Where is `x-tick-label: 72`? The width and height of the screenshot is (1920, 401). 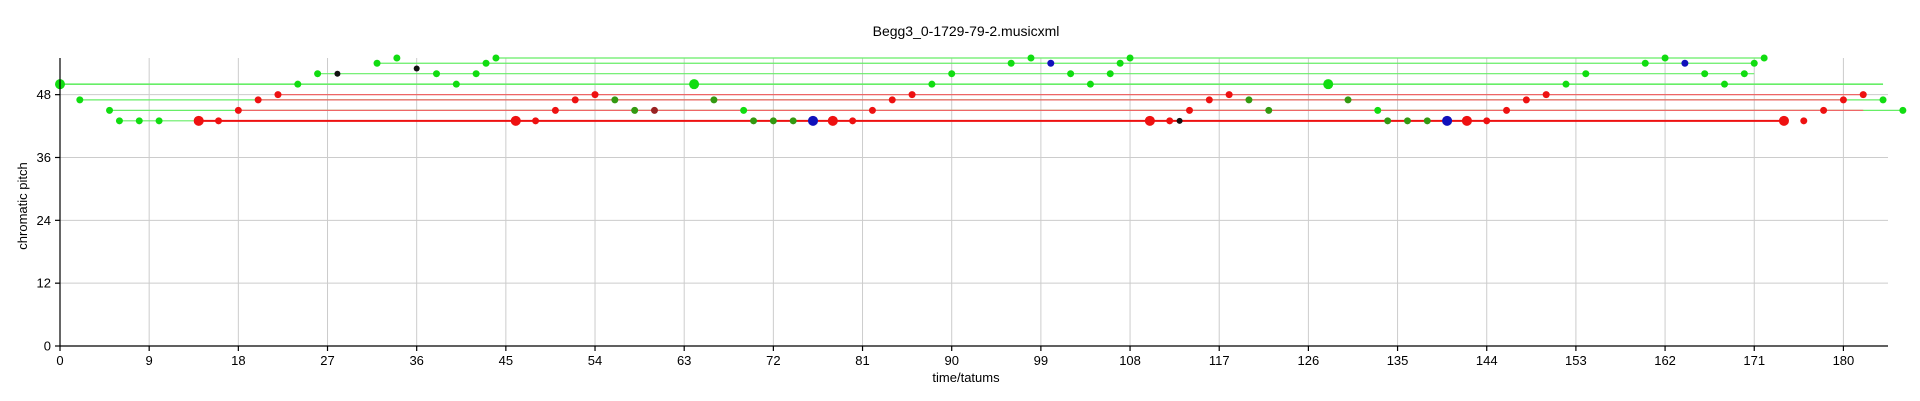 x-tick-label: 72 is located at coordinates (773, 360).